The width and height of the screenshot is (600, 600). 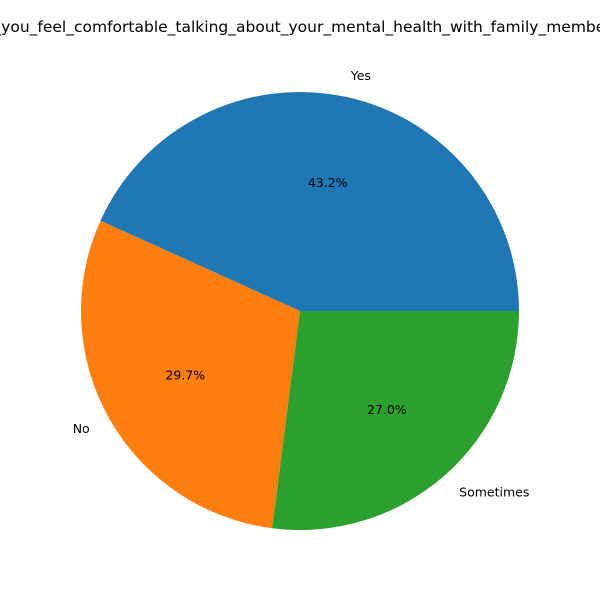 What do you see at coordinates (328, 182) in the screenshot?
I see `pct-label-yes: 43.2%` at bounding box center [328, 182].